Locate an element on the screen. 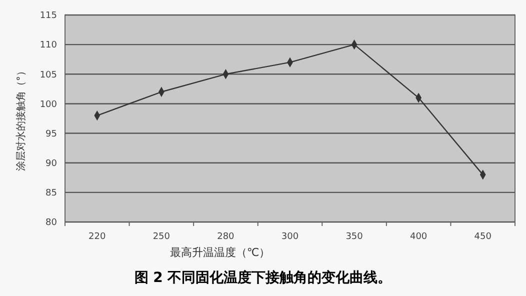 This screenshot has height=296, width=526. y-tick-label: 95 is located at coordinates (51, 134).